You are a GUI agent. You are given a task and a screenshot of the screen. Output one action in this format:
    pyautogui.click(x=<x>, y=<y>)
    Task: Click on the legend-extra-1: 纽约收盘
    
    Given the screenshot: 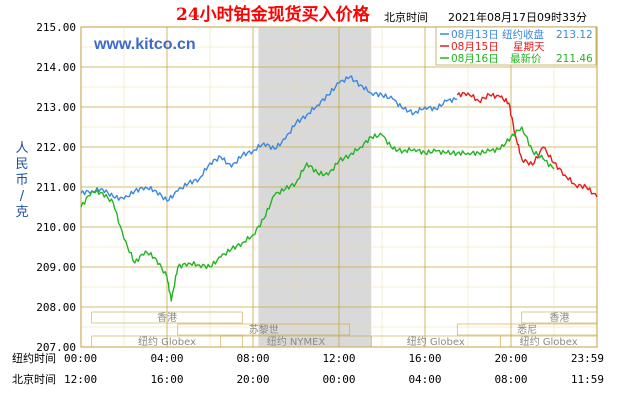 What is the action you would take?
    pyautogui.click(x=523, y=34)
    